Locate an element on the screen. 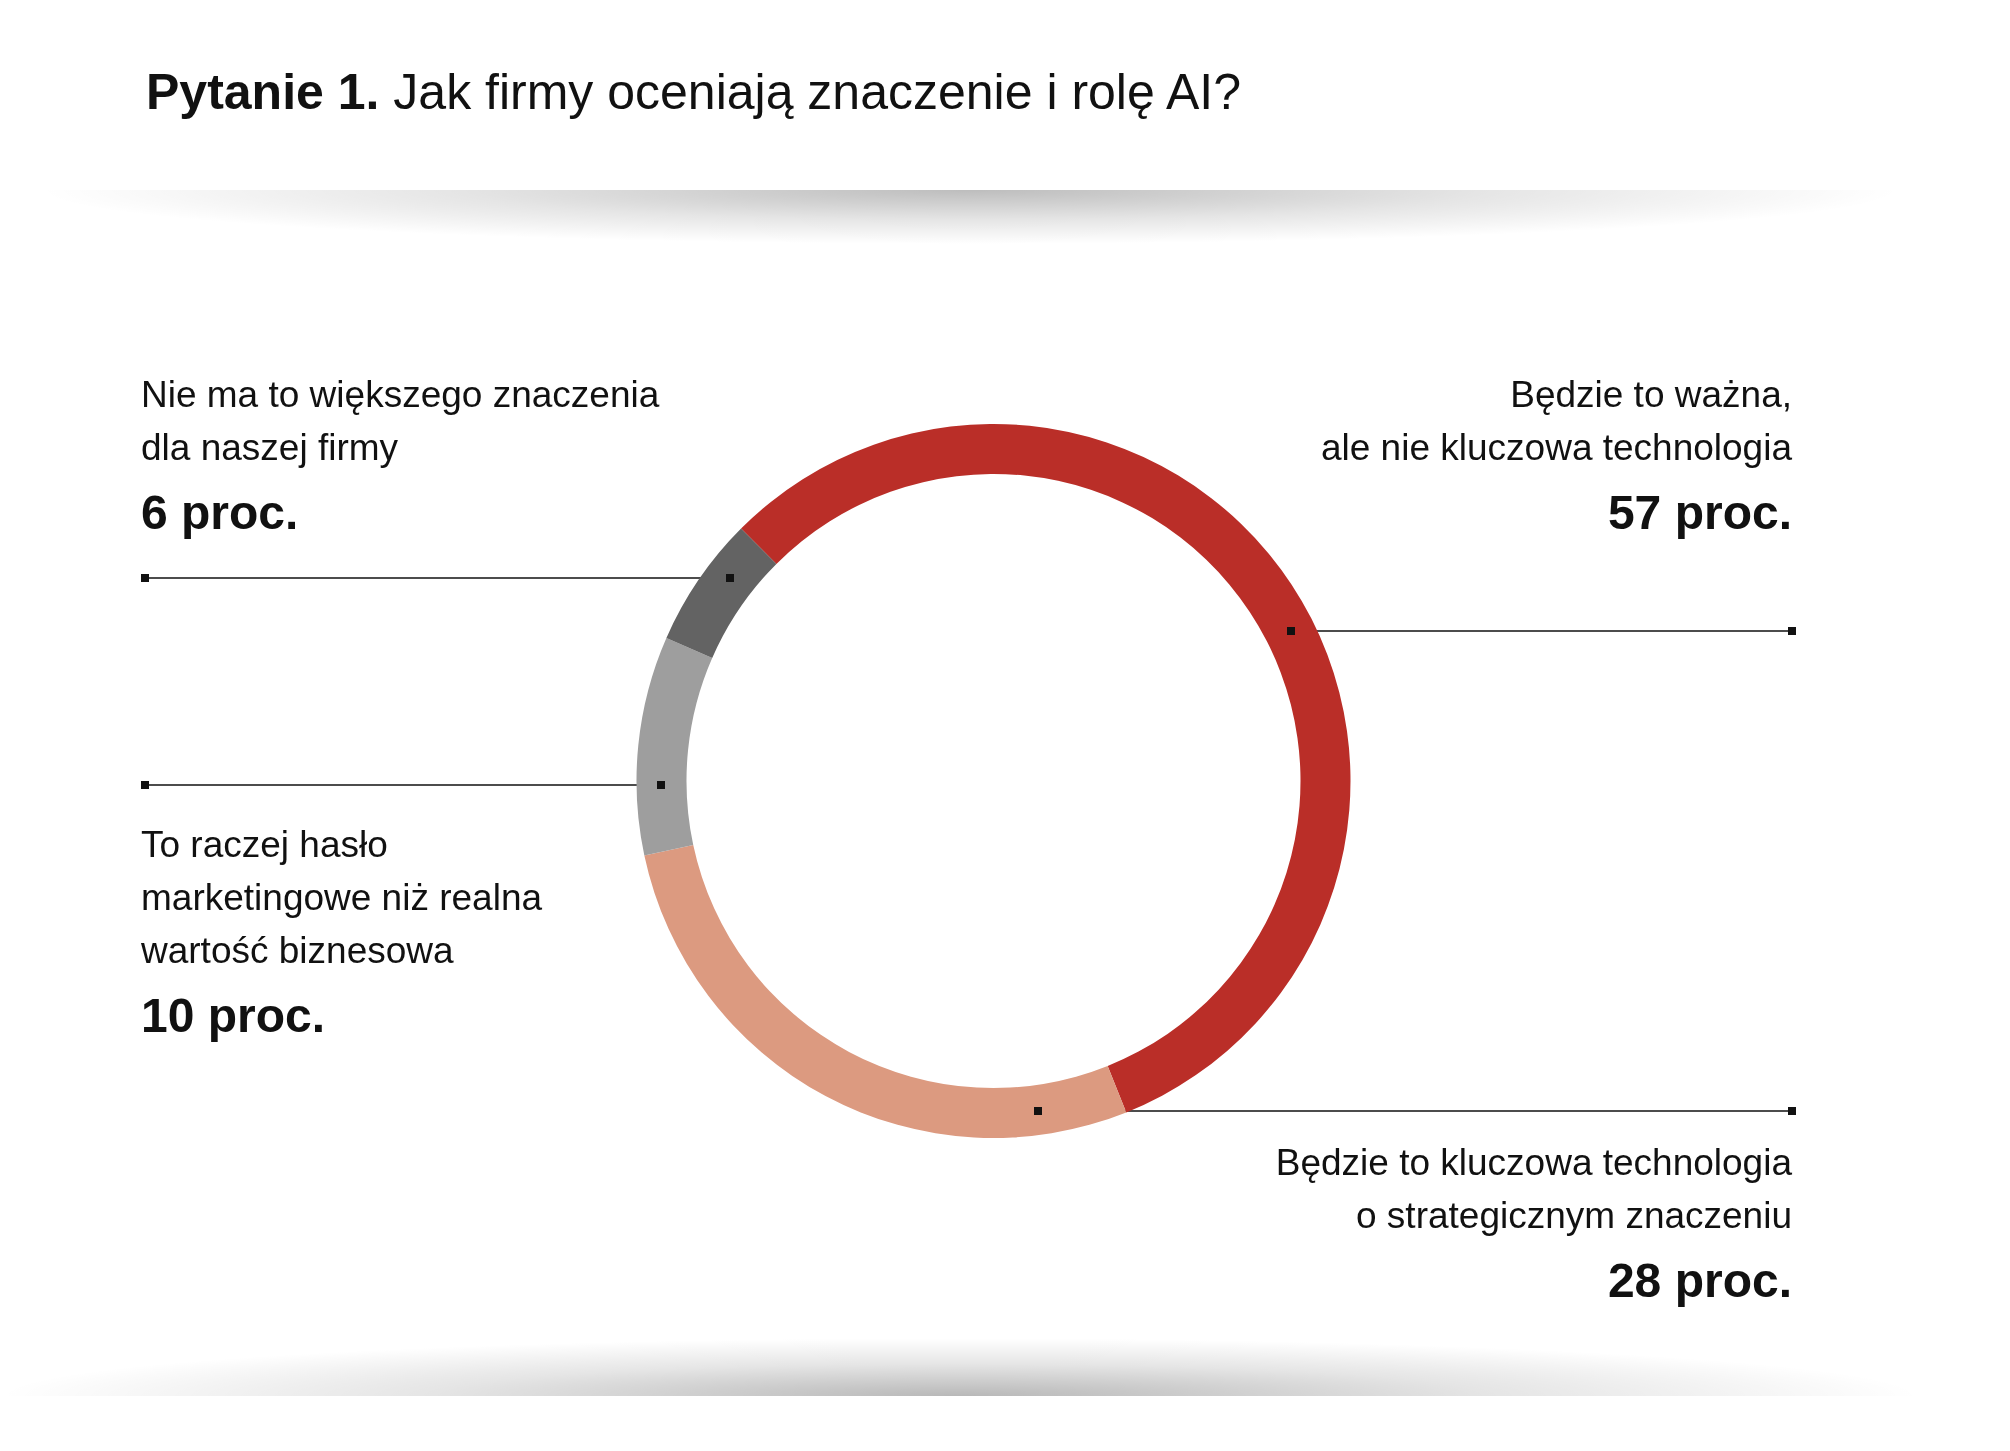 This screenshot has height=1451, width=2010. data-label: 6 proc. is located at coordinates (220, 512).